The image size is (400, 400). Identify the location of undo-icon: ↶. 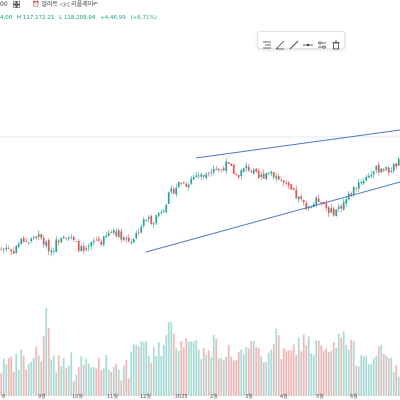
(96, 4).